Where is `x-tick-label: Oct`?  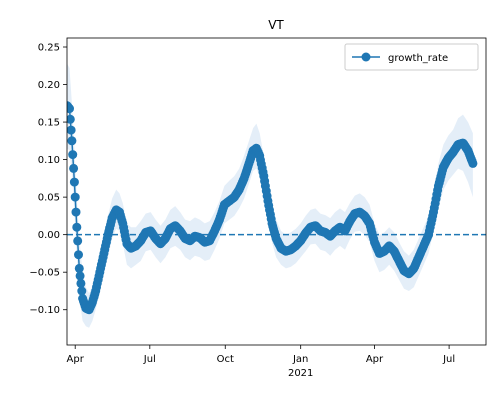
x-tick-label: Oct is located at coordinates (225, 359).